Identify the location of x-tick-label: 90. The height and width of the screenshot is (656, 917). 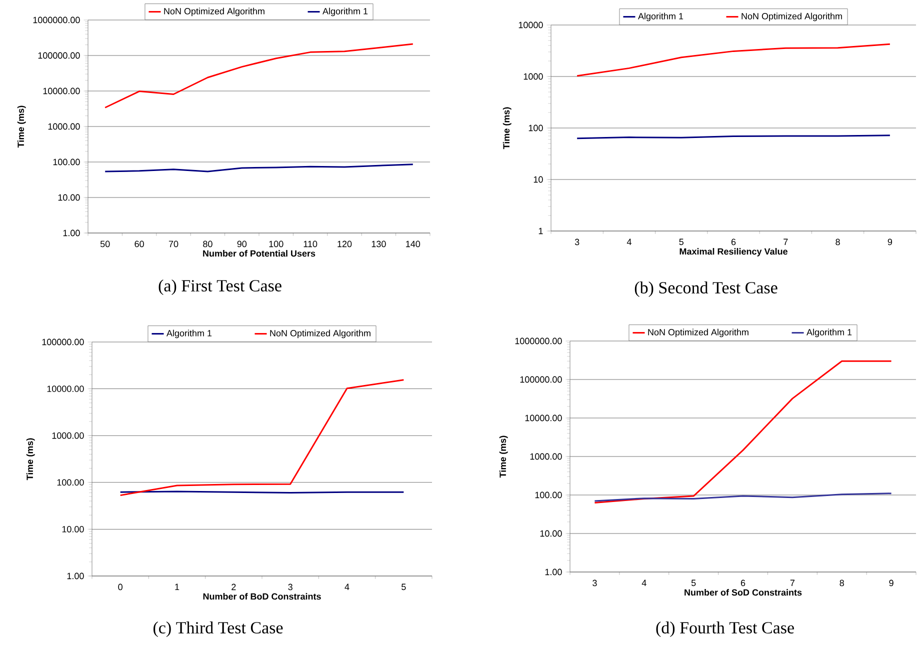
(242, 244).